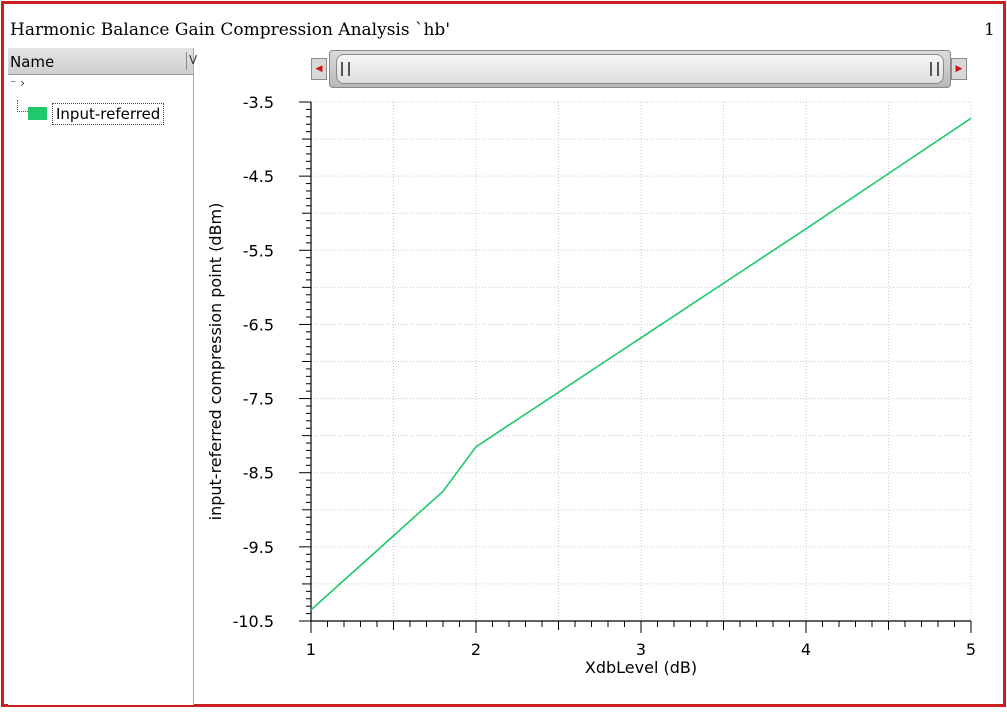  Describe the element at coordinates (806, 649) in the screenshot. I see `x-tick-label: 4` at that location.